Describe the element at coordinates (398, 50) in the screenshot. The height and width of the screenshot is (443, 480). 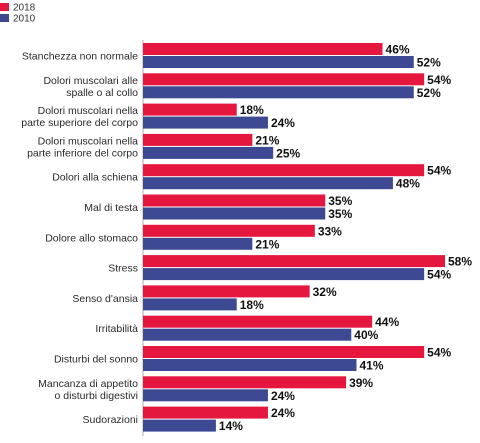
I see `data-label-2018: 46%` at that location.